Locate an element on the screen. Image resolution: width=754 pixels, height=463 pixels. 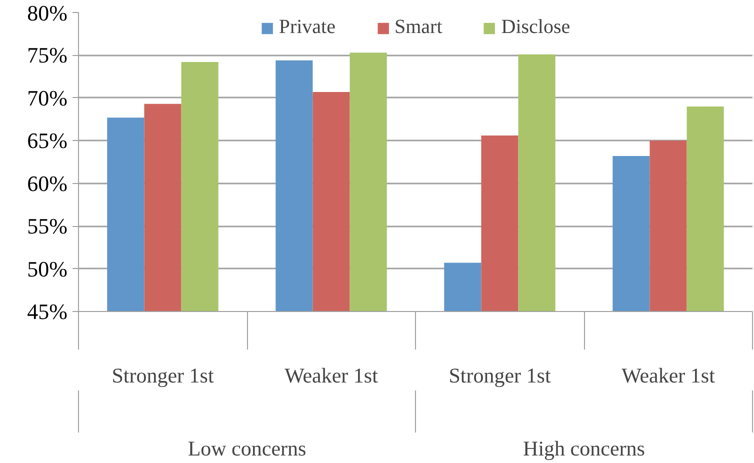
y-tick-label: 80% is located at coordinates (47, 13).